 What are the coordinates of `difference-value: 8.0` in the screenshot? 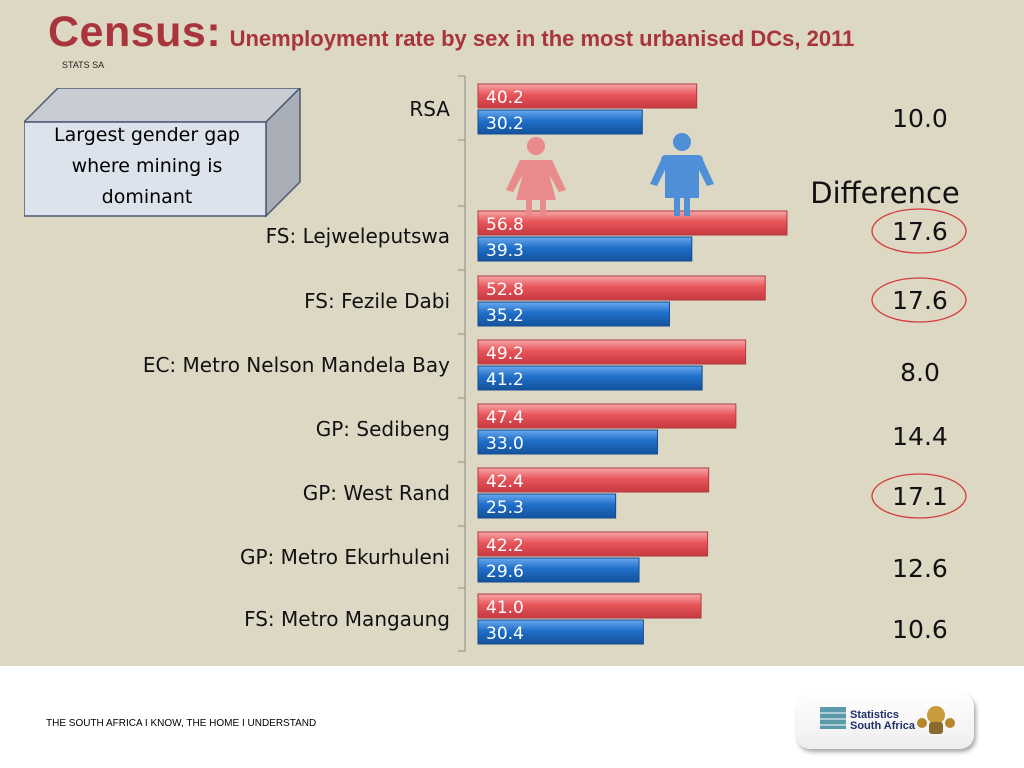 It's located at (920, 372).